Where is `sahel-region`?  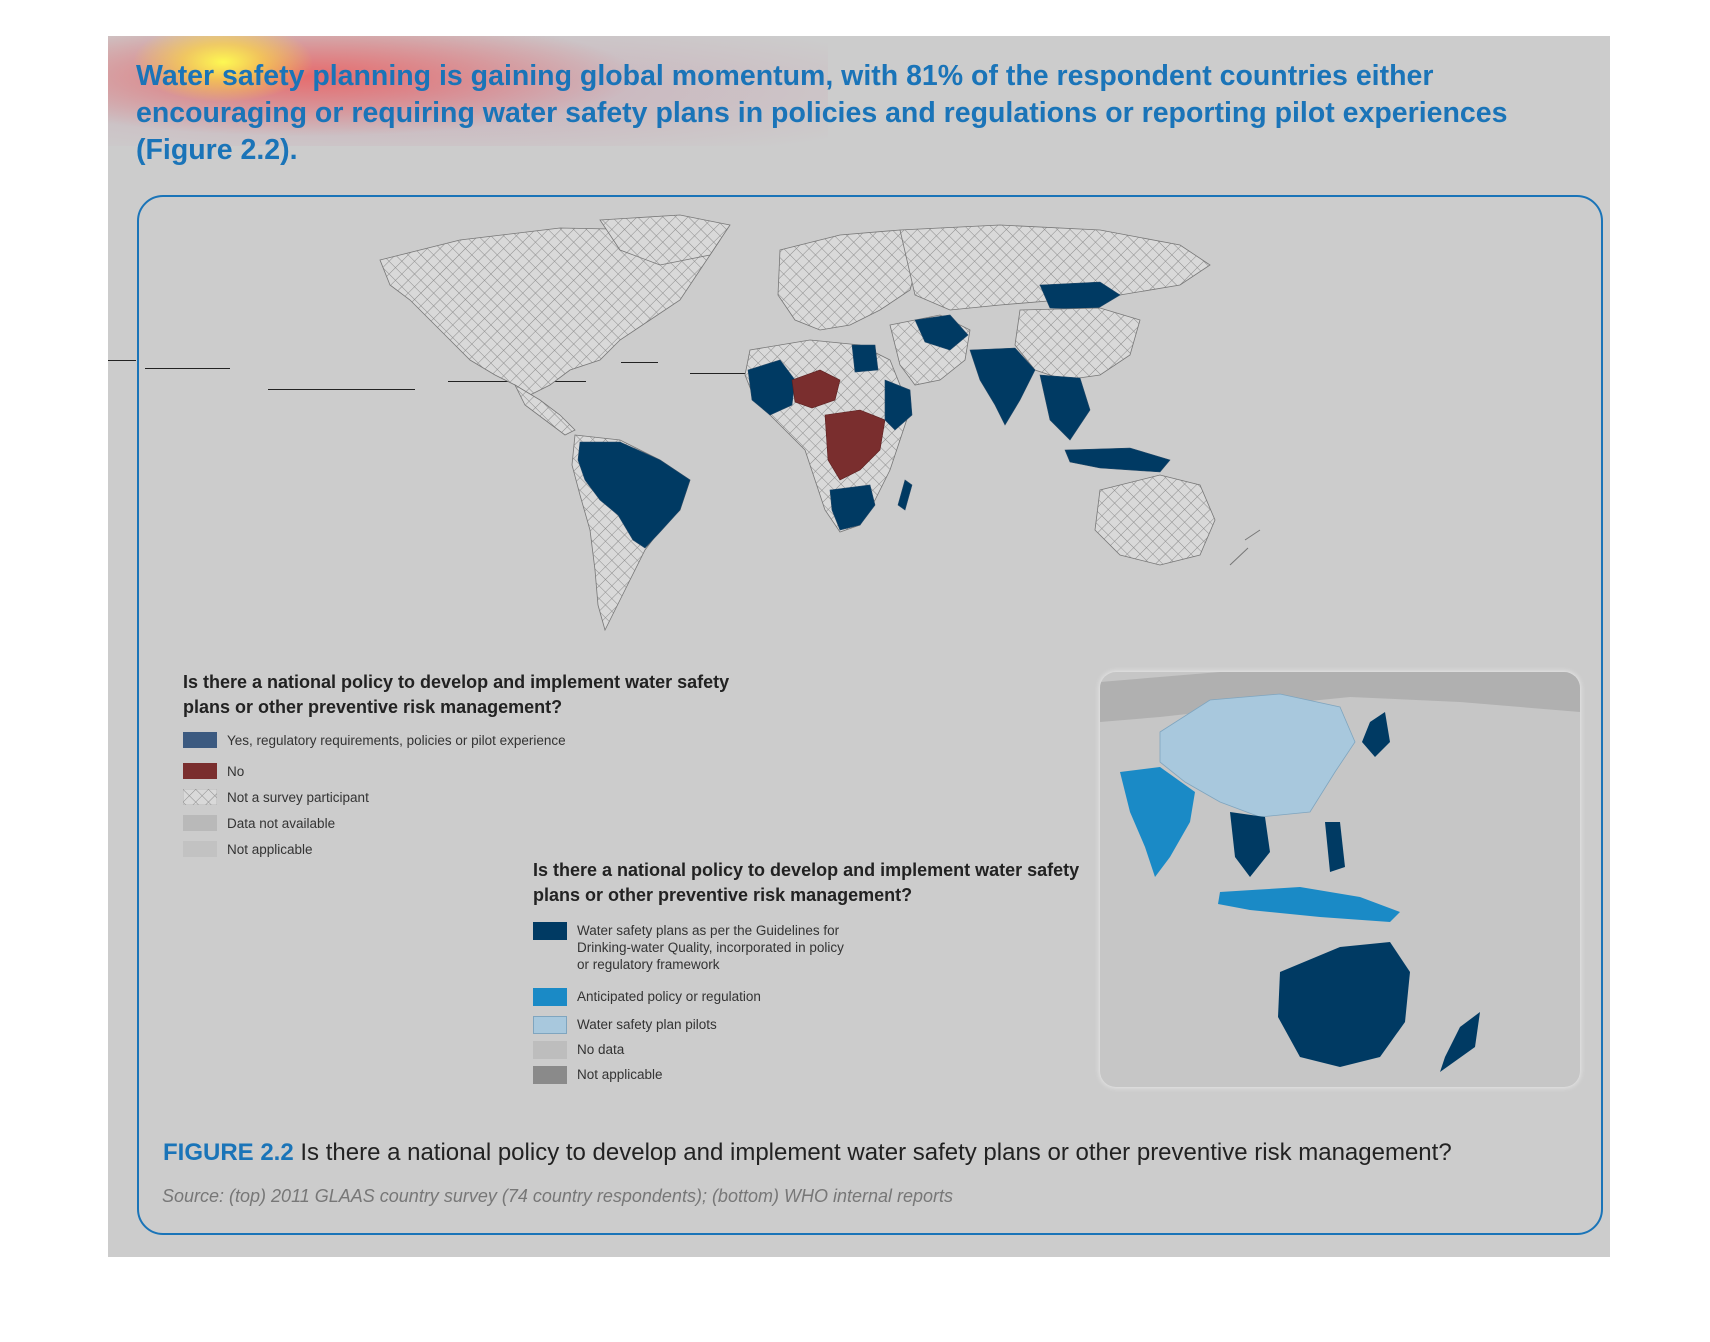
sahel-region is located at coordinates (816, 389).